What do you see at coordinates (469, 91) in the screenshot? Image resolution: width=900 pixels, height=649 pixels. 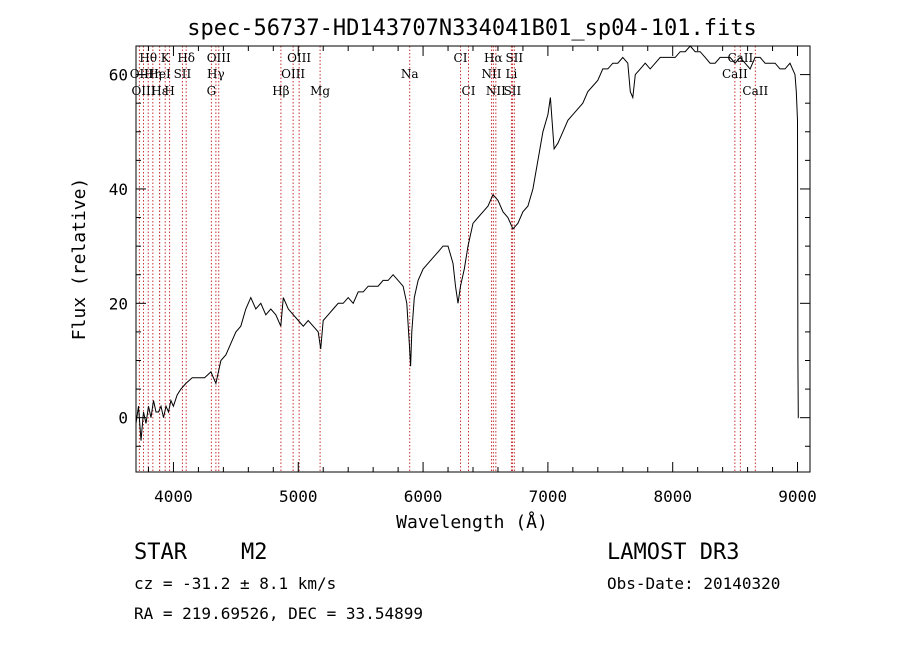 I see `line-label-25: CI` at bounding box center [469, 91].